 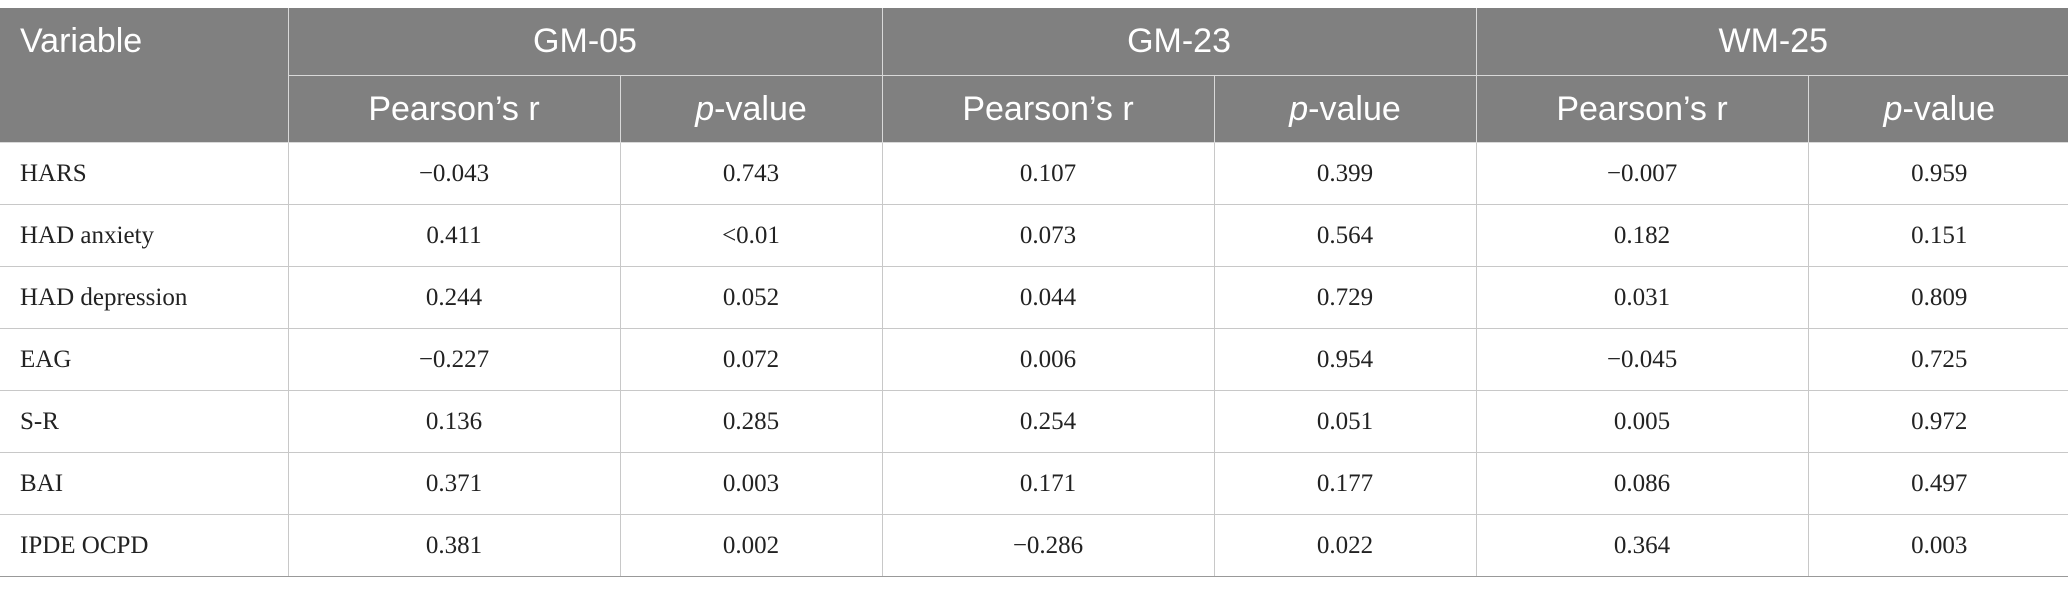 I want to click on cell-wm25-r: 0.031, so click(x=1642, y=297).